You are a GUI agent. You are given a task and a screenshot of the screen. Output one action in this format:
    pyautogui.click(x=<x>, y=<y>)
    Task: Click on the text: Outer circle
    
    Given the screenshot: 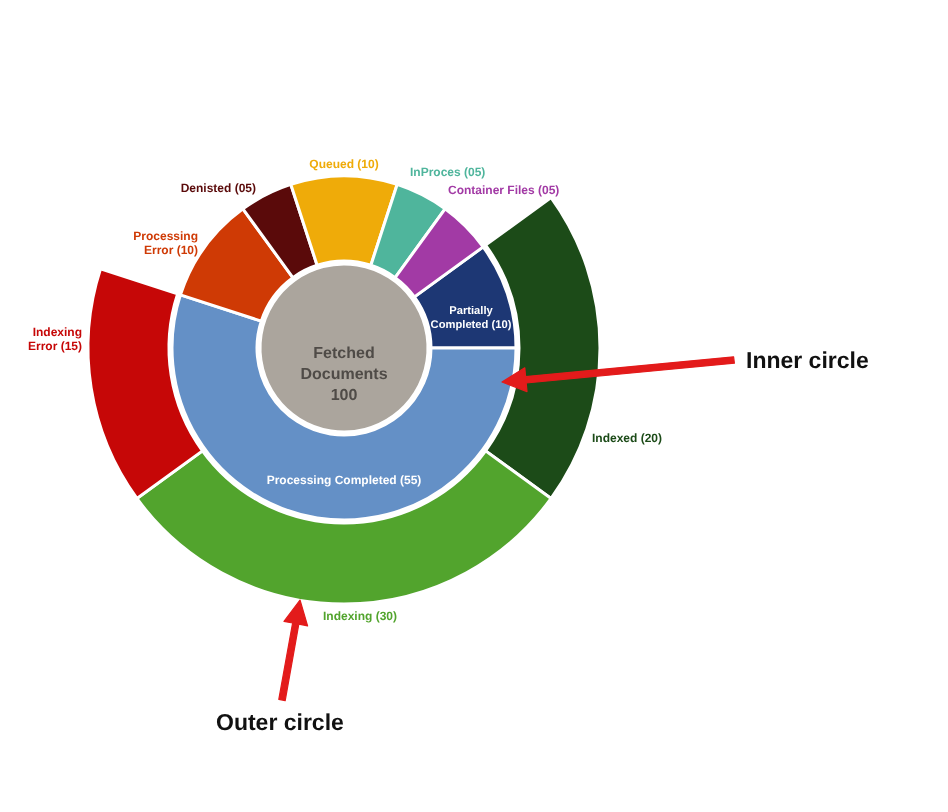 What is the action you would take?
    pyautogui.click(x=280, y=724)
    